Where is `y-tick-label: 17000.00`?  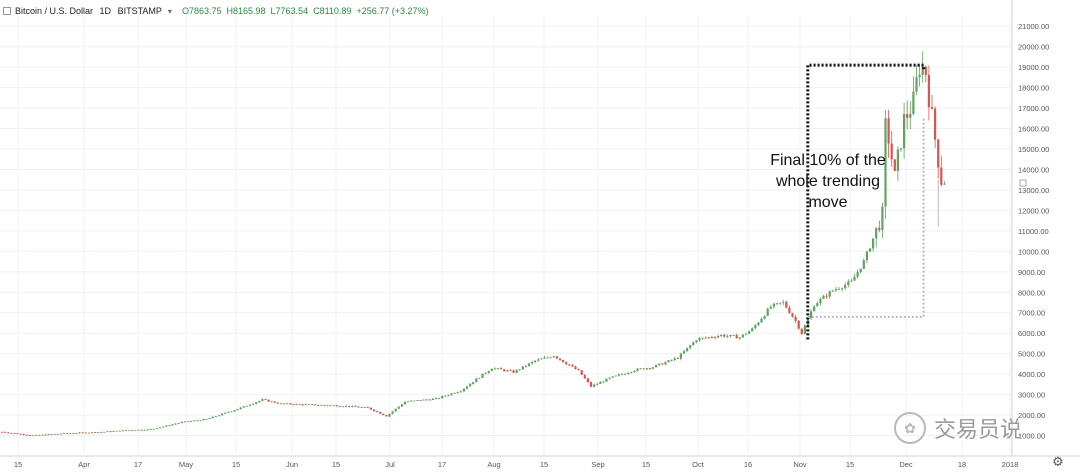 y-tick-label: 17000.00 is located at coordinates (1033, 108).